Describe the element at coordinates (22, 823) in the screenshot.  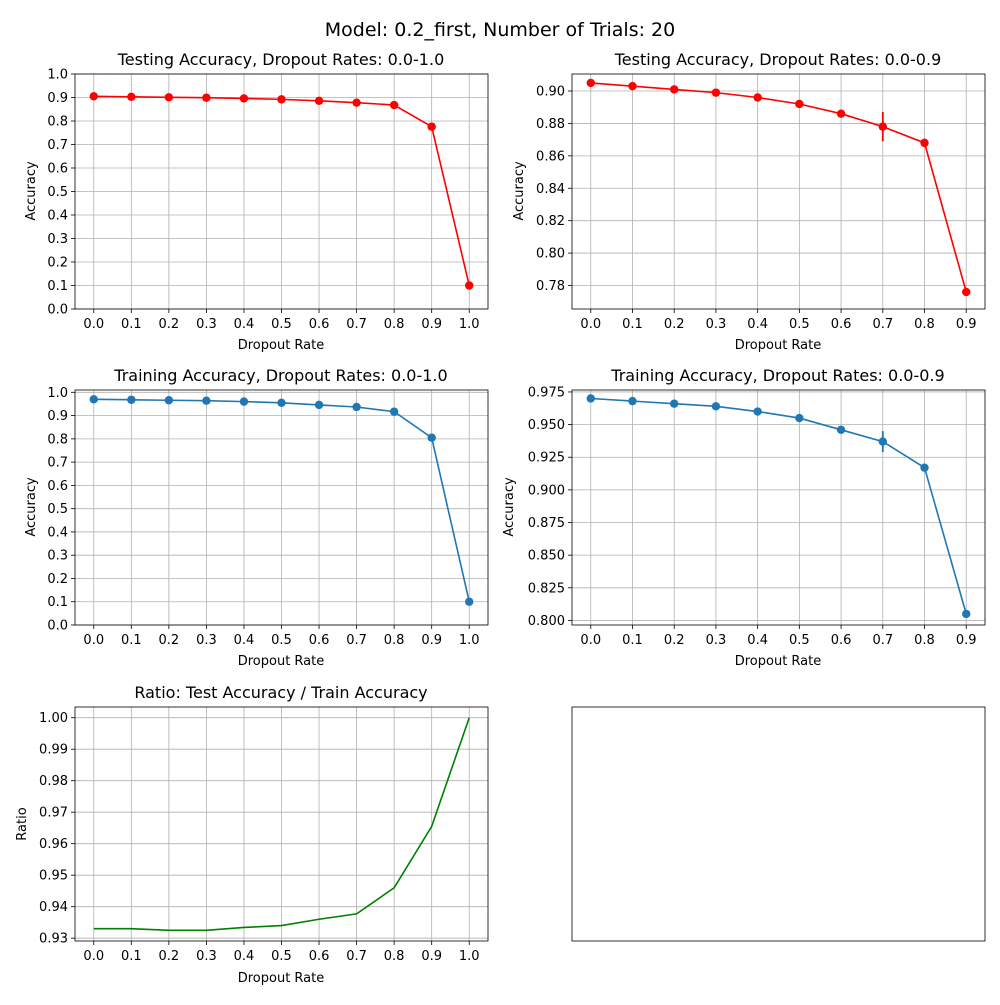
I see `y-axis-label: Ratio` at that location.